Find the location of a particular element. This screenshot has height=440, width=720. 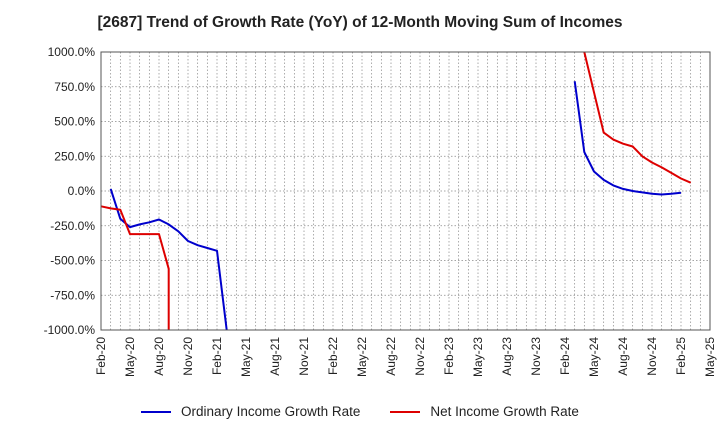

legend-item-net-income: Net Income Growth Rate is located at coordinates (484, 411).